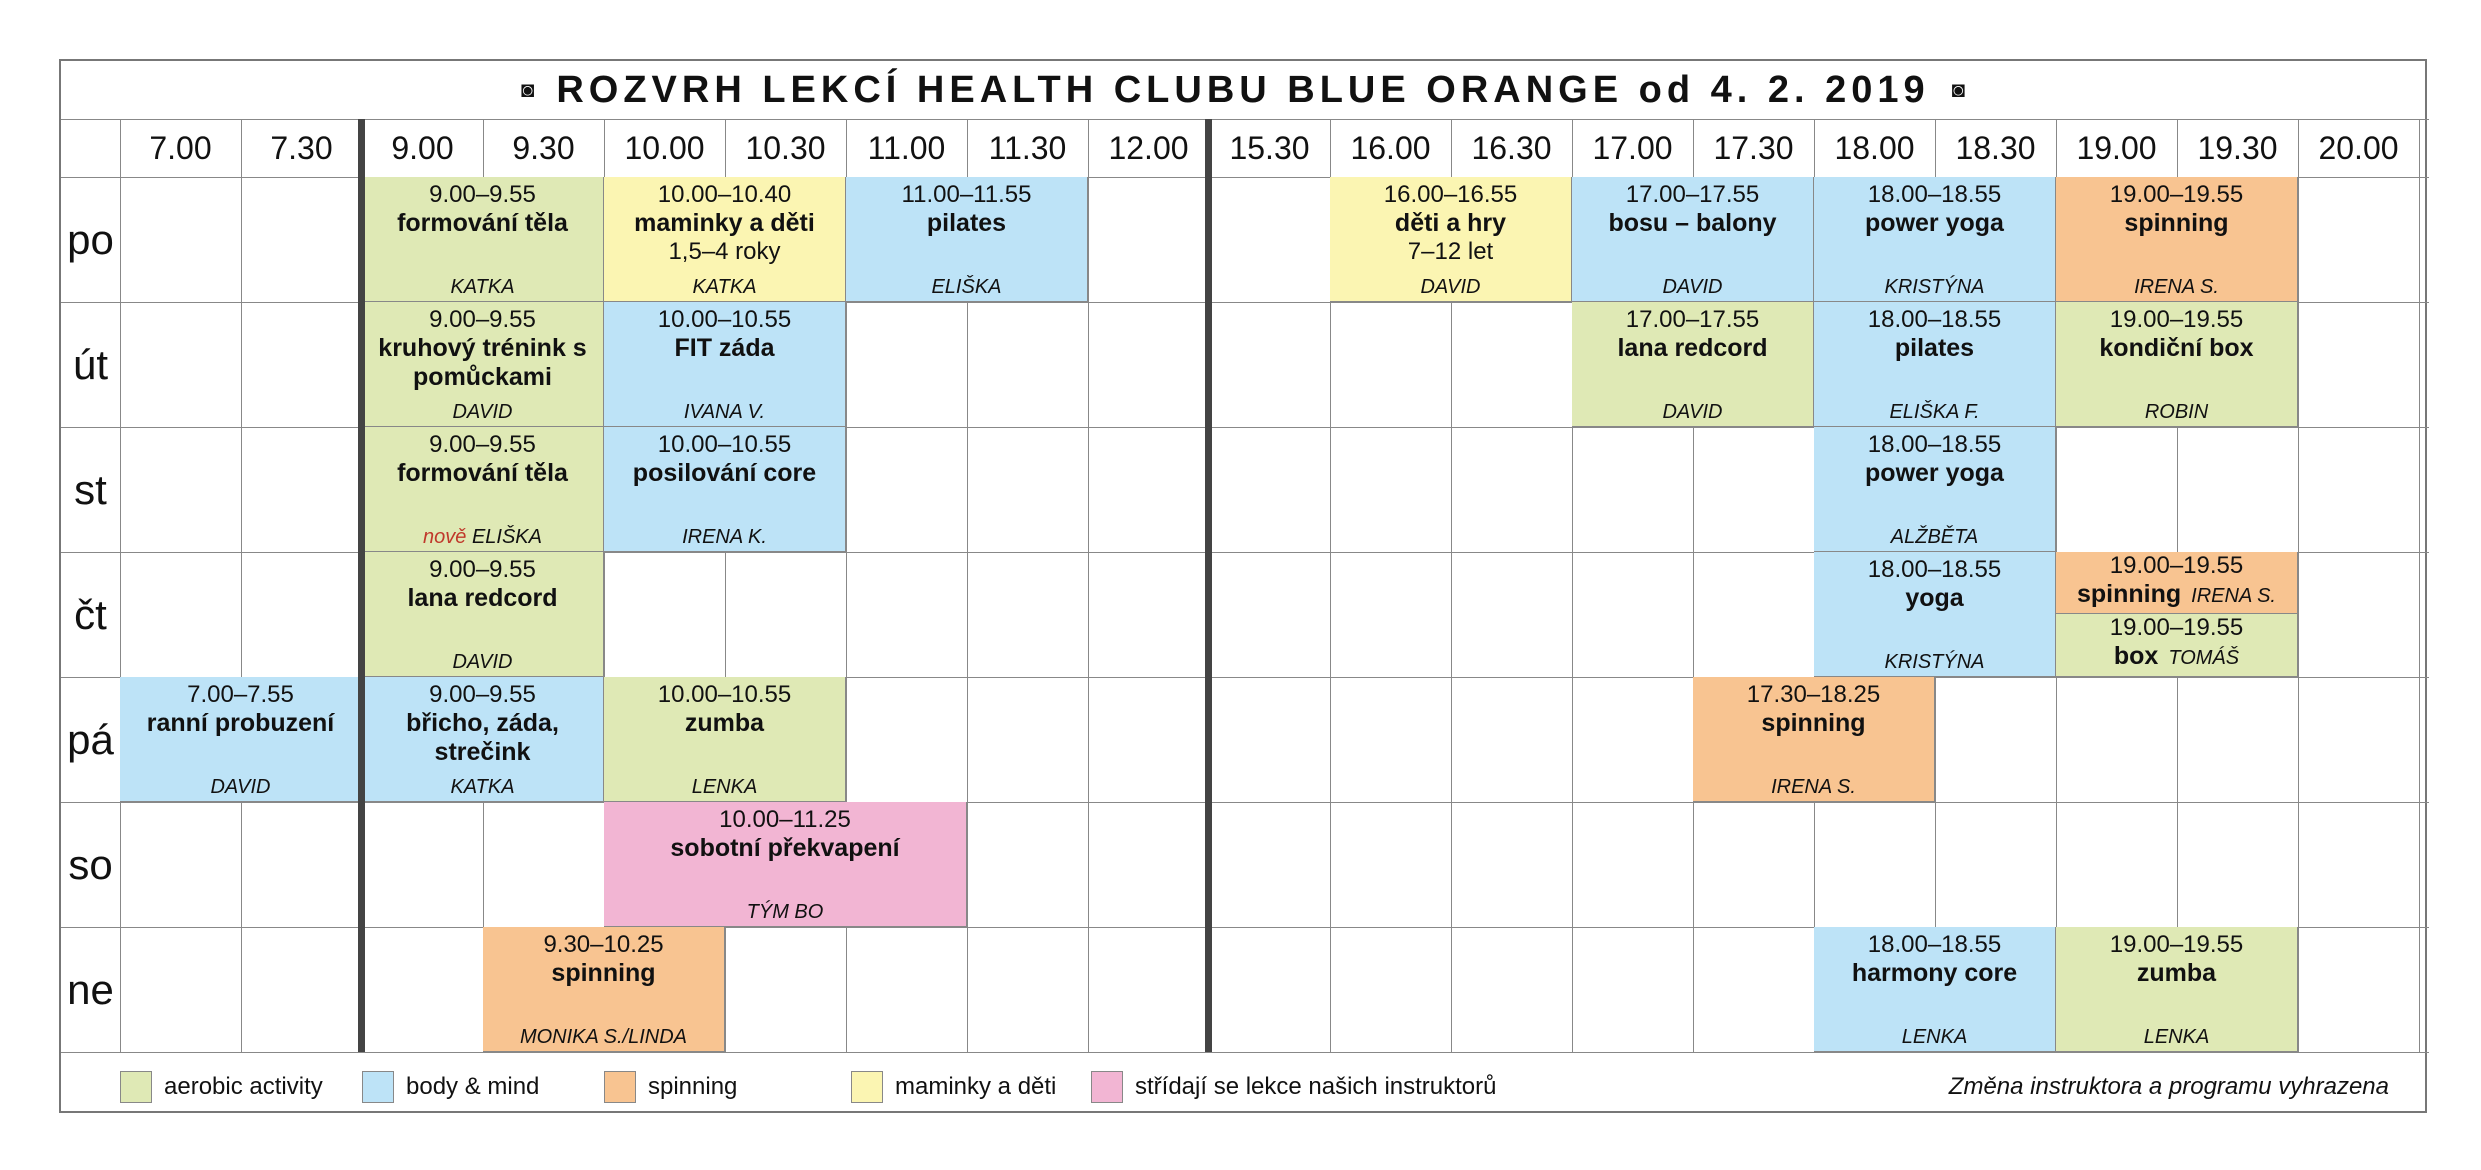 Image resolution: width=2481 pixels, height=1170 pixels. I want to click on class-name: kruhový trénink s pomůckami, so click(482, 362).